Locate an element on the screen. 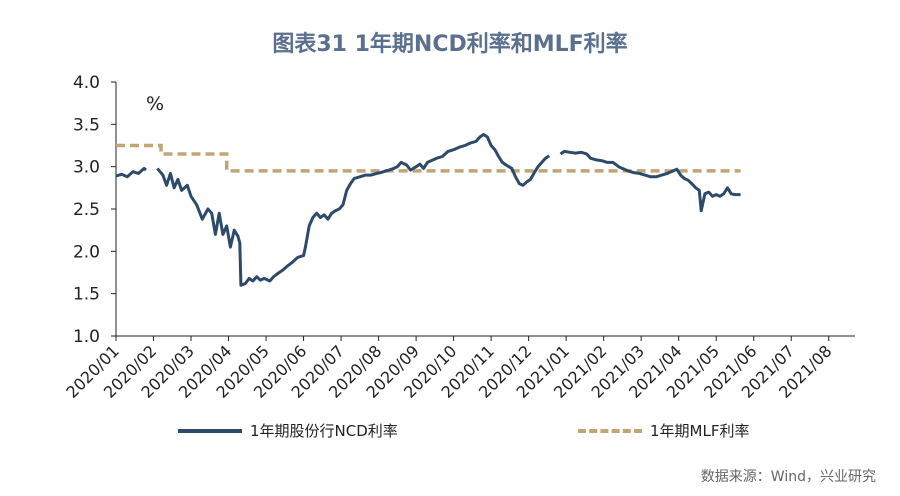 This screenshot has width=900, height=496. legend-item-ncd: 1年期股份行NCD利率 is located at coordinates (288, 430).